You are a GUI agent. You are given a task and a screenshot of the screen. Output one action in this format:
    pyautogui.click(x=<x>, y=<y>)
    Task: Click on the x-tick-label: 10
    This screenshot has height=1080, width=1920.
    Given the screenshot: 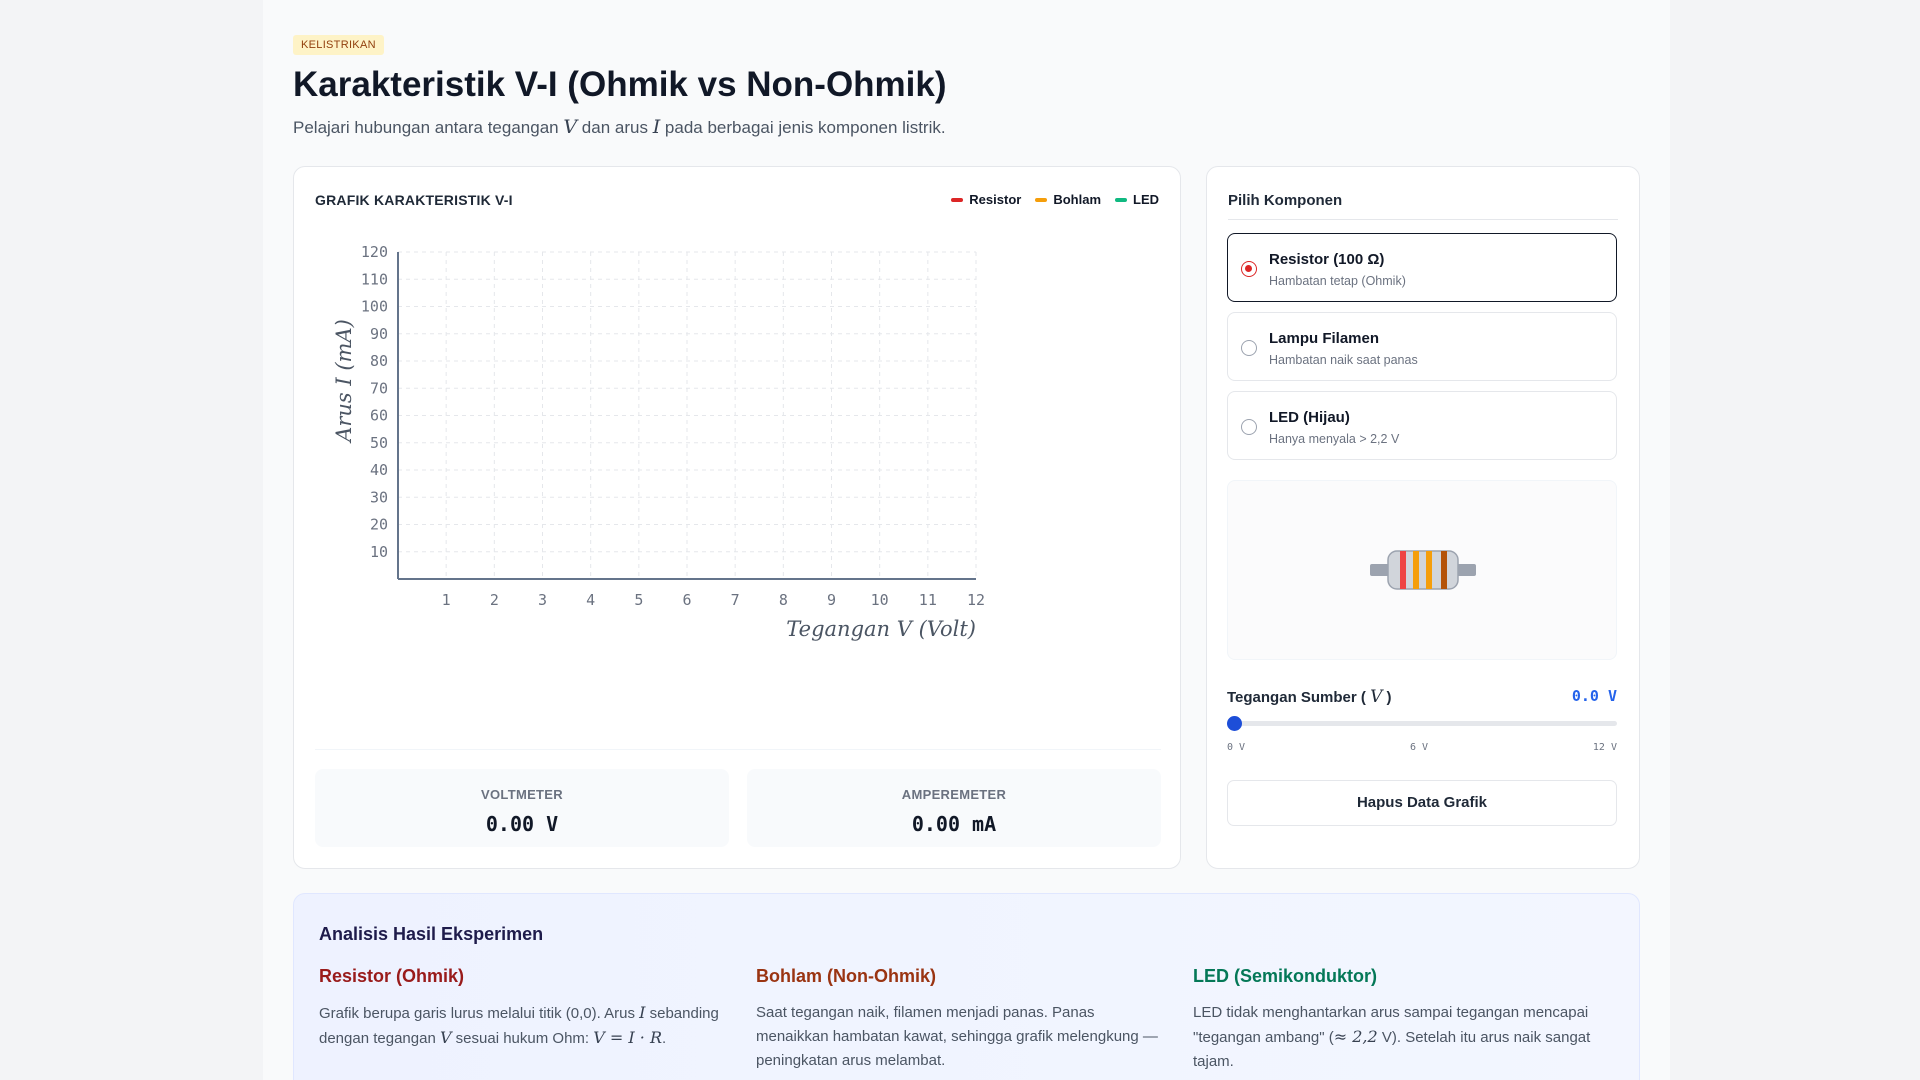 What is the action you would take?
    pyautogui.click(x=880, y=600)
    